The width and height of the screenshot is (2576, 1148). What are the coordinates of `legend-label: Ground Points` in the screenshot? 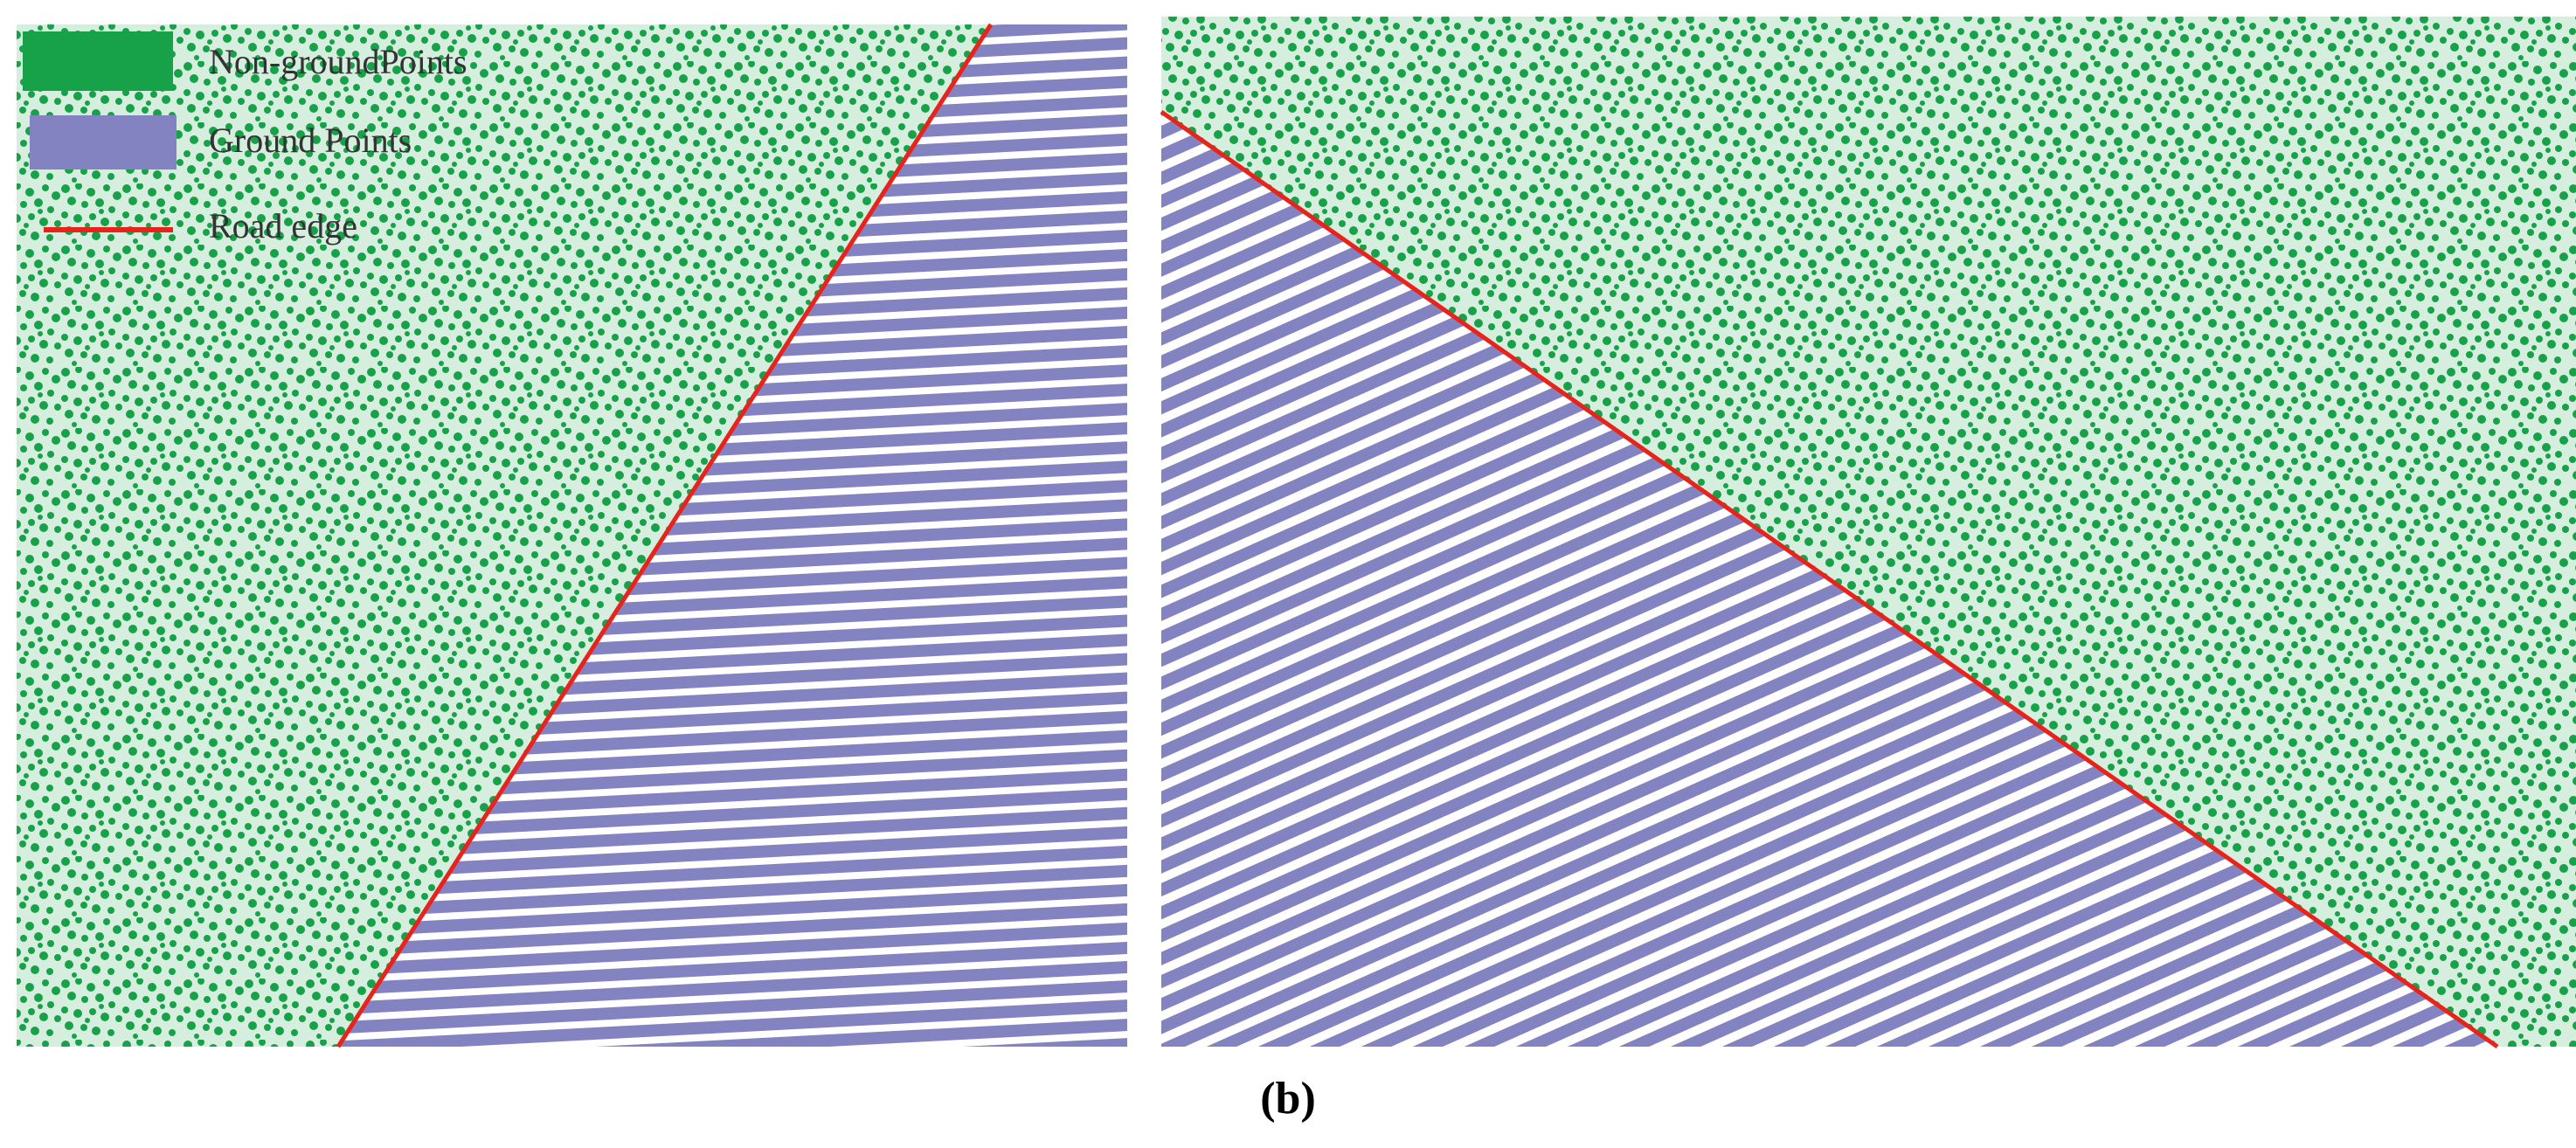 It's located at (310, 140).